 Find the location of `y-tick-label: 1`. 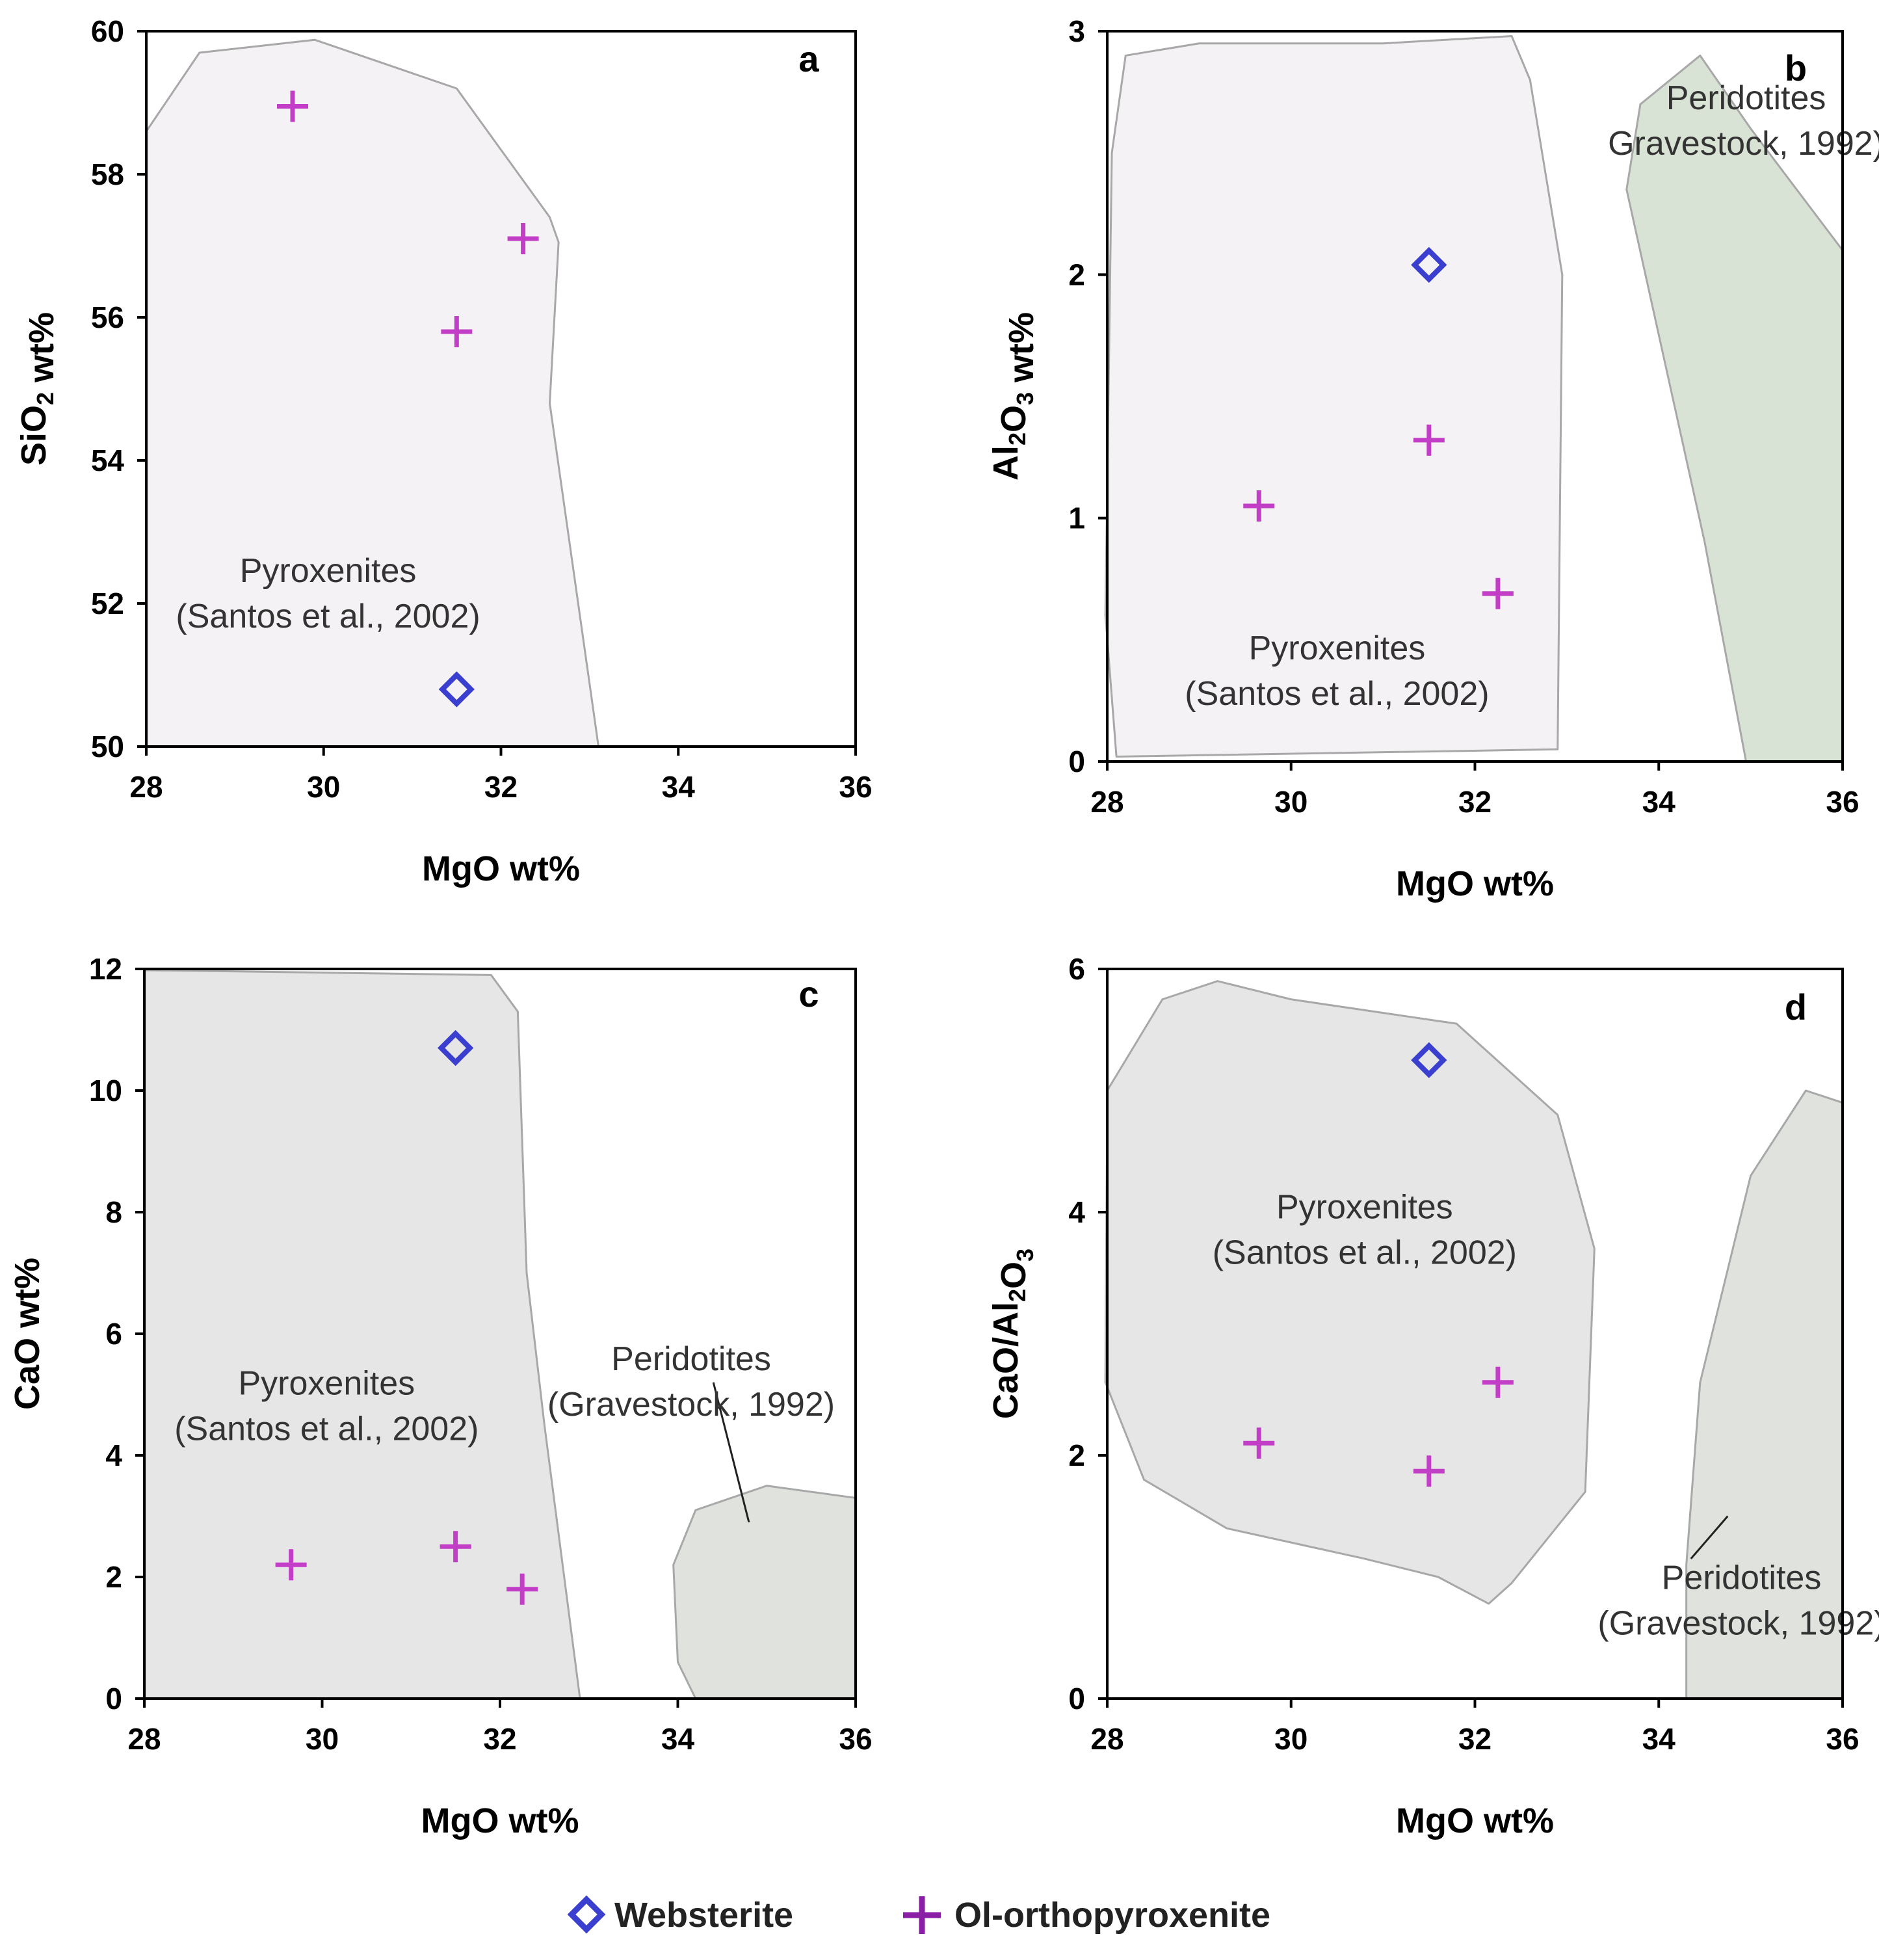

y-tick-label: 1 is located at coordinates (1076, 518).